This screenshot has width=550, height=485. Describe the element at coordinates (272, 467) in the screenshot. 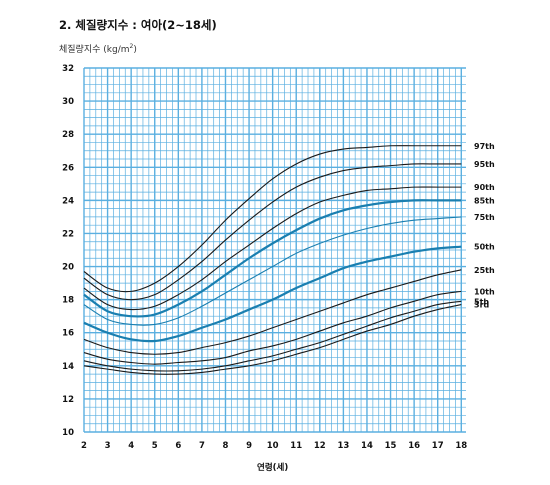

I see `x-axis-title: 연령(세)` at that location.